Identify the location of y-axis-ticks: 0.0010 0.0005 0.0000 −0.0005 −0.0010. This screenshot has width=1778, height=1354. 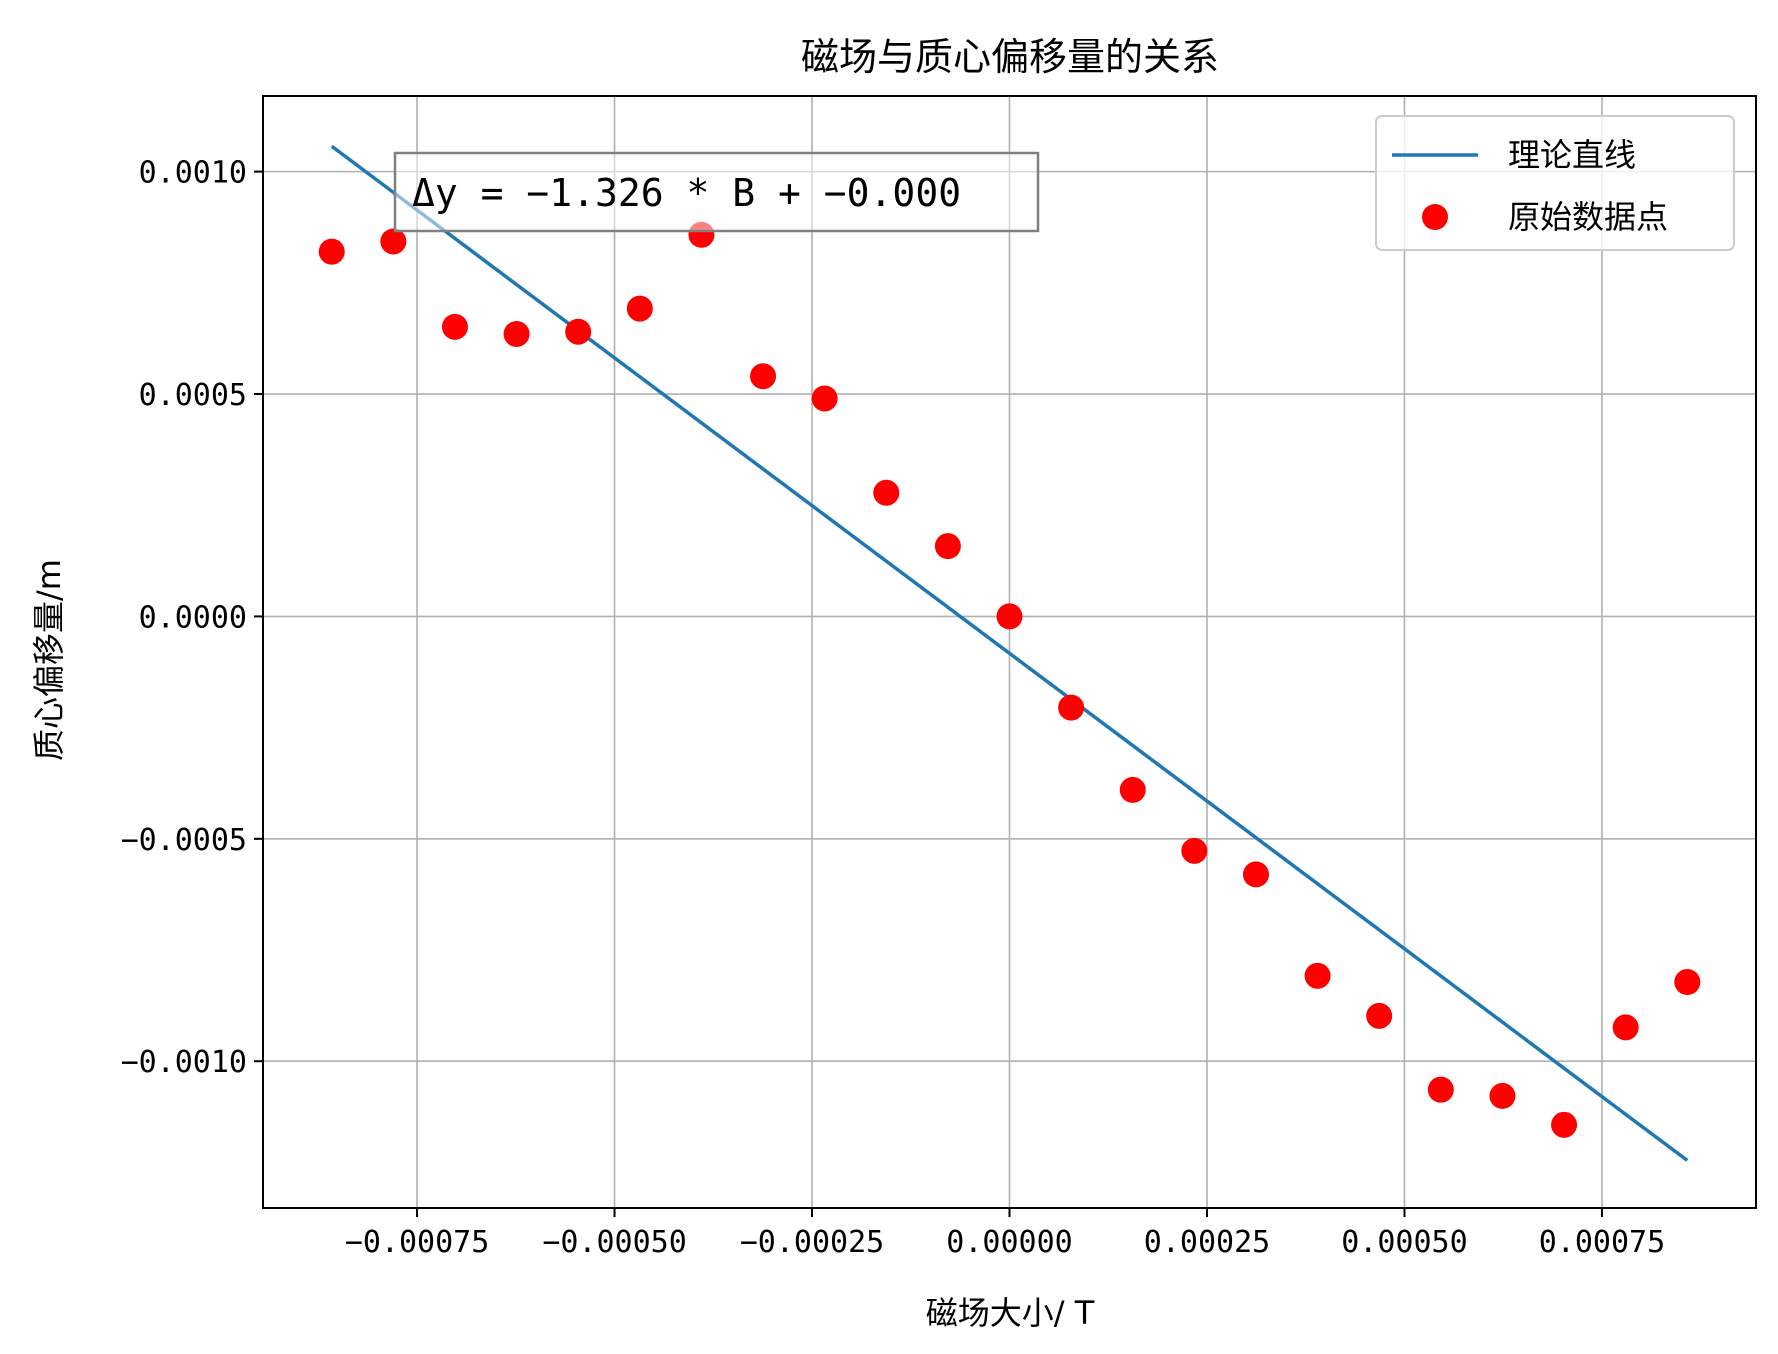
(192, 618).